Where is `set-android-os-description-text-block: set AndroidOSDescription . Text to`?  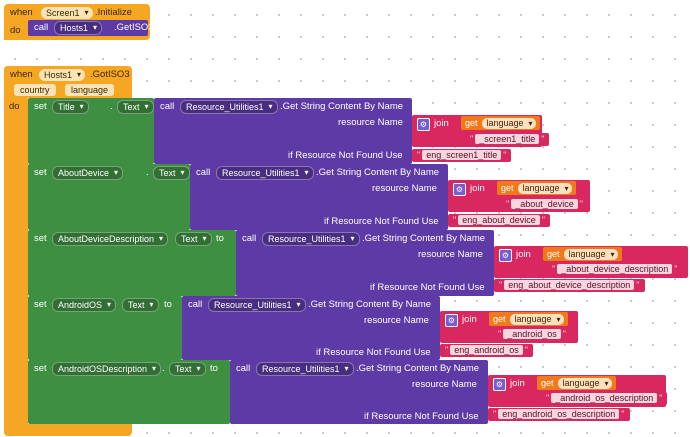 set-android-os-description-text-block: set AndroidOSDescription . Text to is located at coordinates (129, 392).